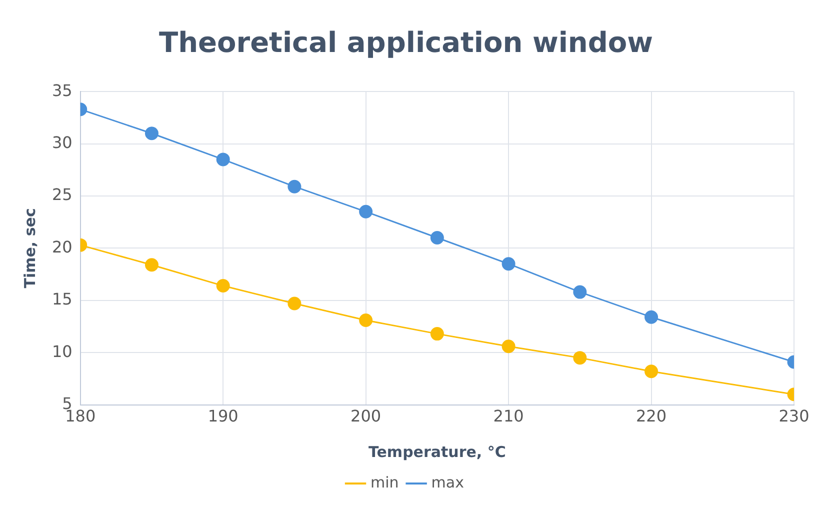 The image size is (832, 519). What do you see at coordinates (62, 90) in the screenshot?
I see `y-tick-label: 35` at bounding box center [62, 90].